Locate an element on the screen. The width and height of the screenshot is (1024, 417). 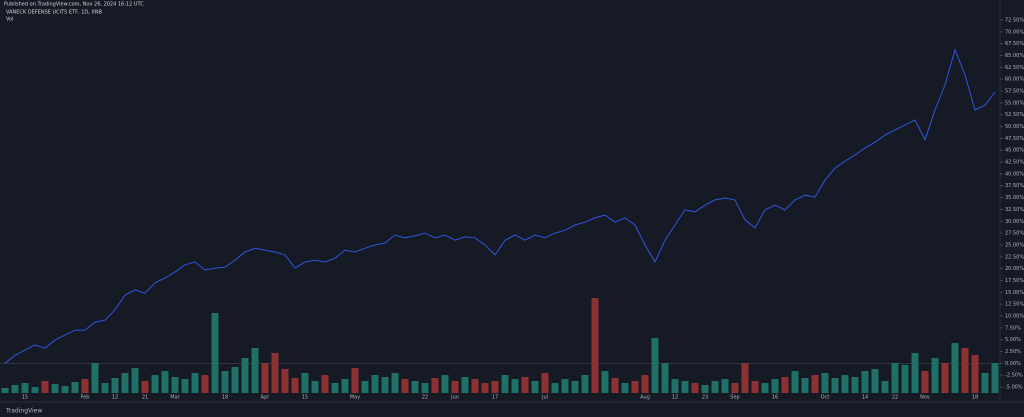
y-tick-label: 2.50% is located at coordinates (1013, 352).